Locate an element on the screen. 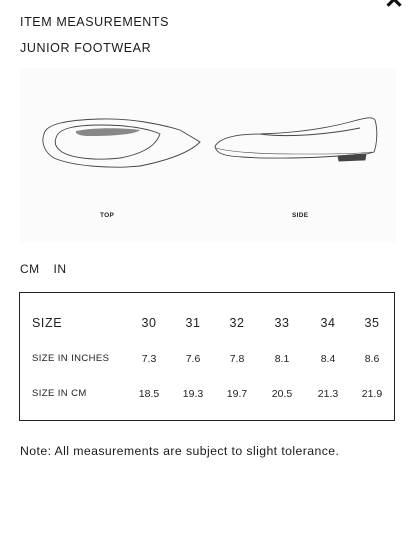 Image resolution: width=416 pixels, height=539 pixels. inch-cell: 8.4 is located at coordinates (328, 359).